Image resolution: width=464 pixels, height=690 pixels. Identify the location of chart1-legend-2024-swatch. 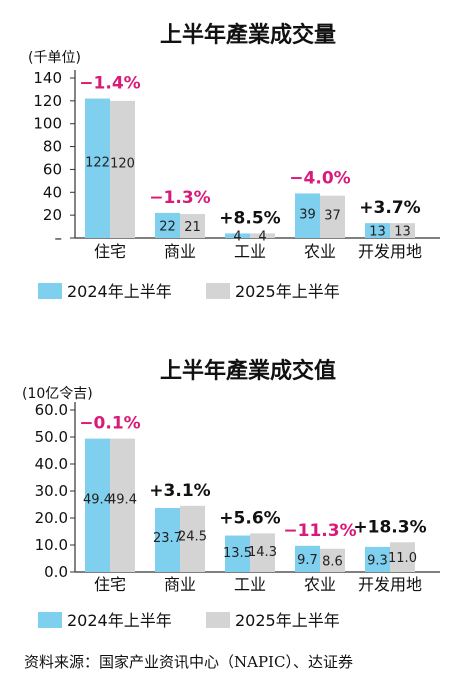
(50, 291).